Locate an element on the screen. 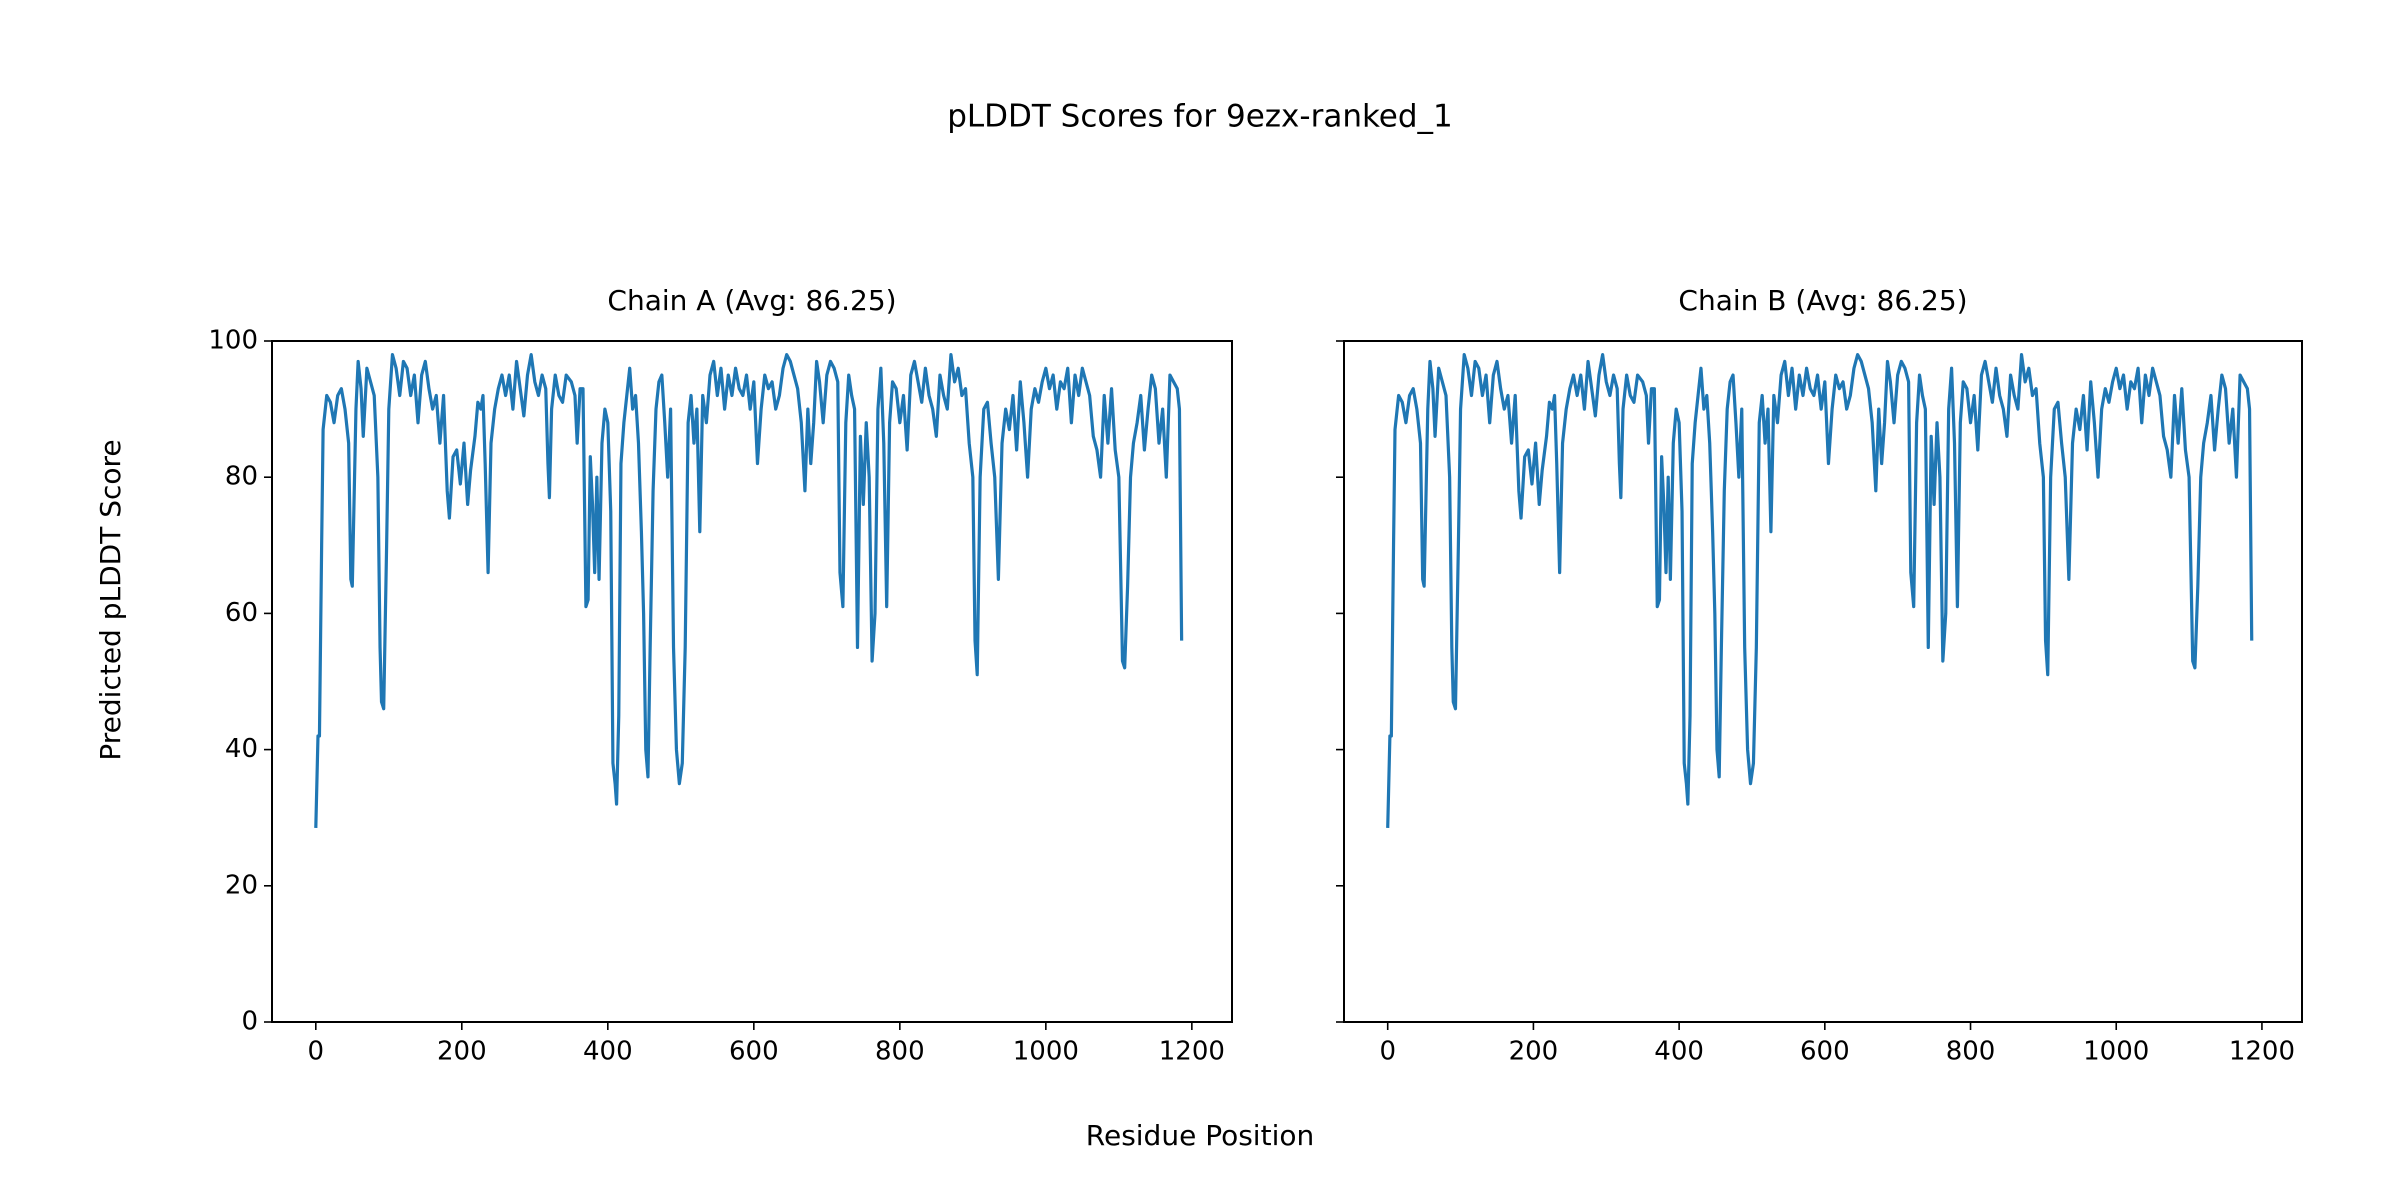 The image size is (2400, 1200). y-tick-label: 0 is located at coordinates (249, 1022).